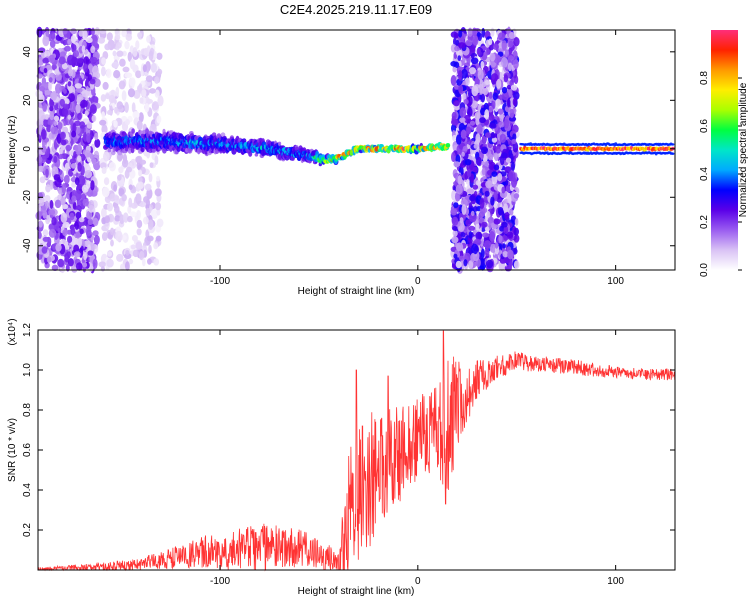  Describe the element at coordinates (27, 197) in the screenshot. I see `spectrogram-y-tick-label: -20` at that location.